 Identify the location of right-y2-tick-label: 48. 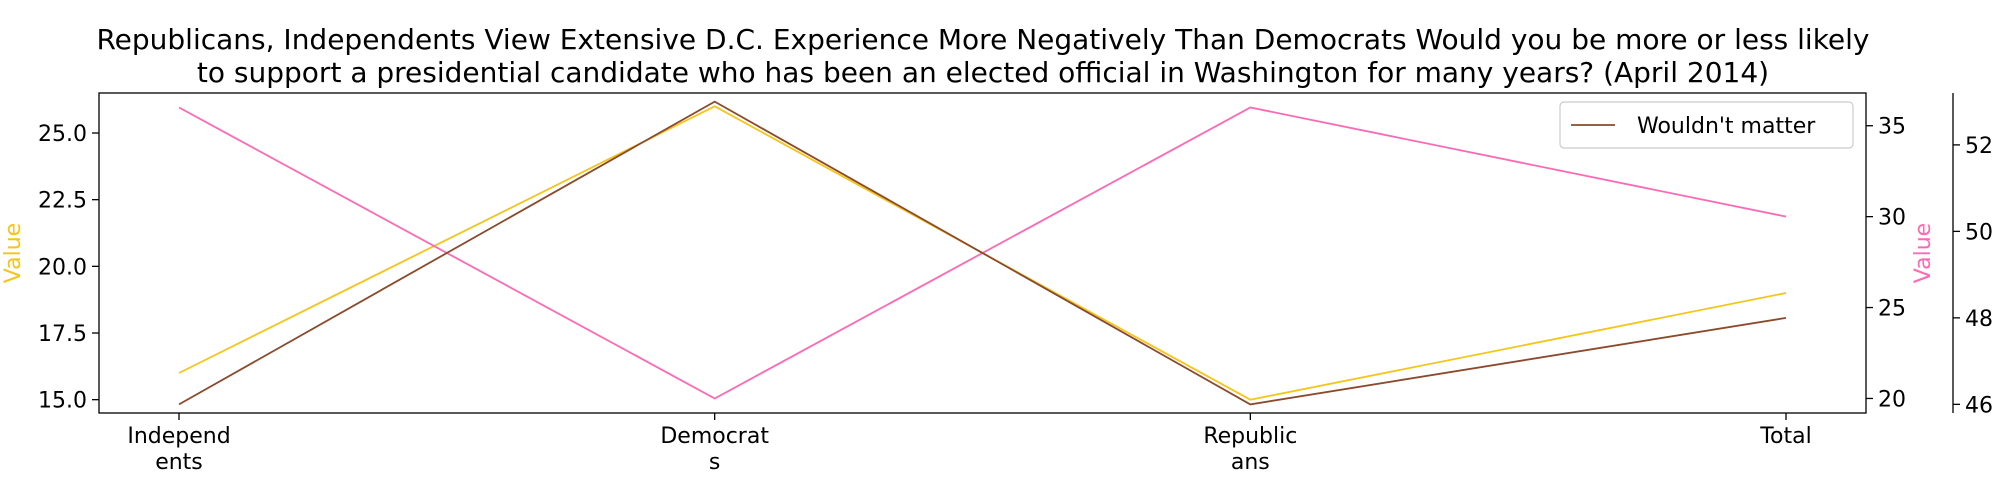
(1979, 319).